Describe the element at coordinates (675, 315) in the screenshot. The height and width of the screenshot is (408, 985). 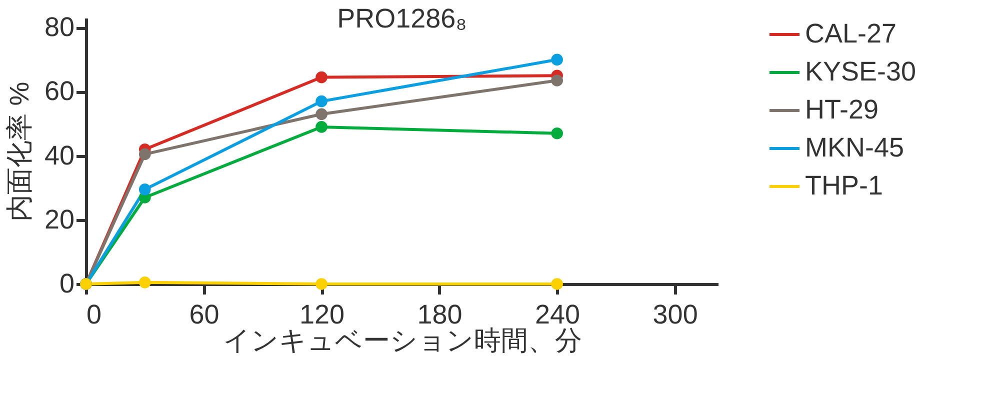
I see `x-tick-label: 300` at that location.